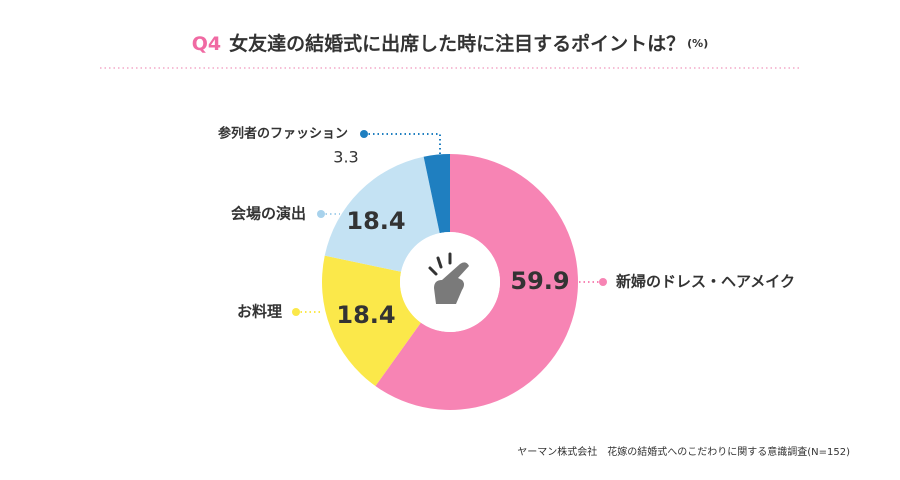  What do you see at coordinates (345, 157) in the screenshot?
I see `value-label: 3.3` at bounding box center [345, 157].